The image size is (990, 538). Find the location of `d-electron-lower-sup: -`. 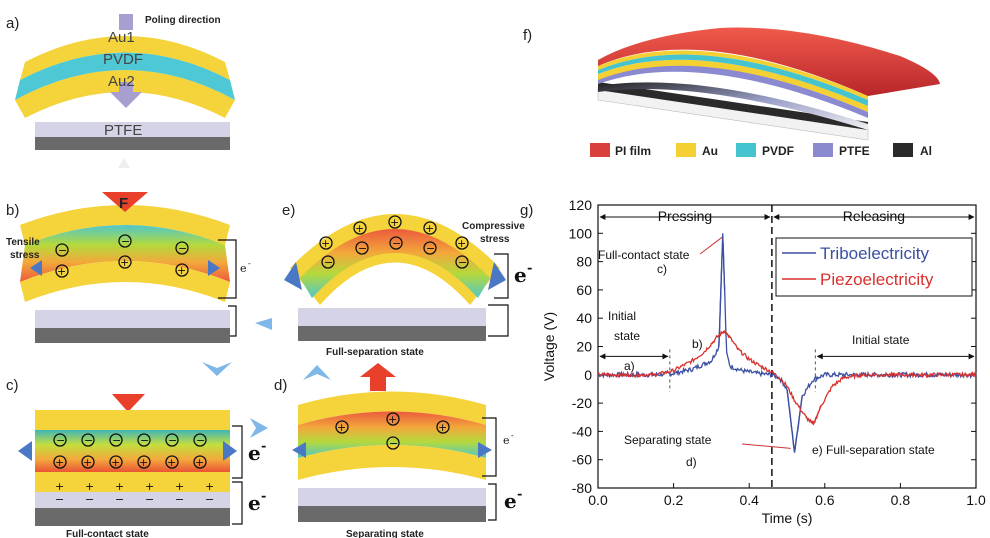

d-electron-lower-sup: - is located at coordinates (519, 494).